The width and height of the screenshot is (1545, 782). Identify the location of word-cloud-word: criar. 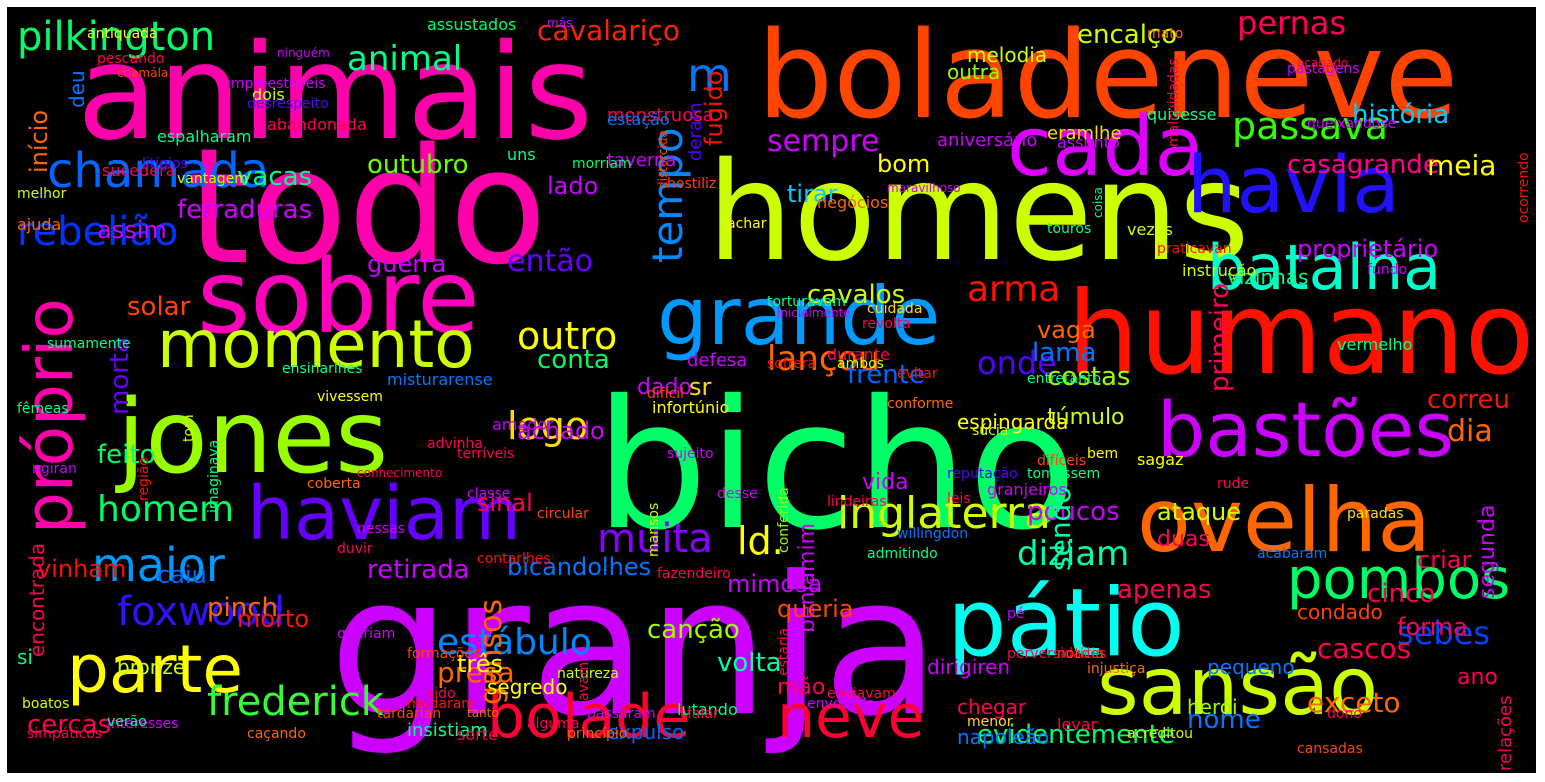
(1444, 560).